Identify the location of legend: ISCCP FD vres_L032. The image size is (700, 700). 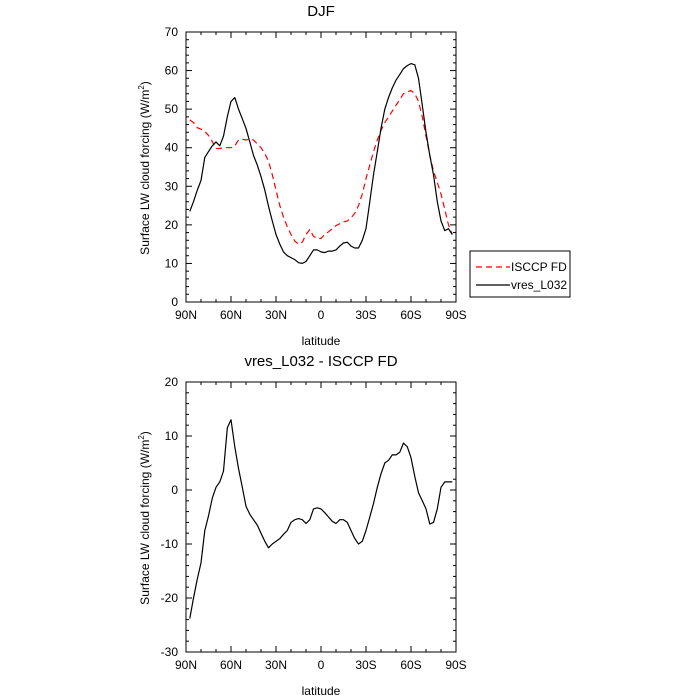
(520, 274).